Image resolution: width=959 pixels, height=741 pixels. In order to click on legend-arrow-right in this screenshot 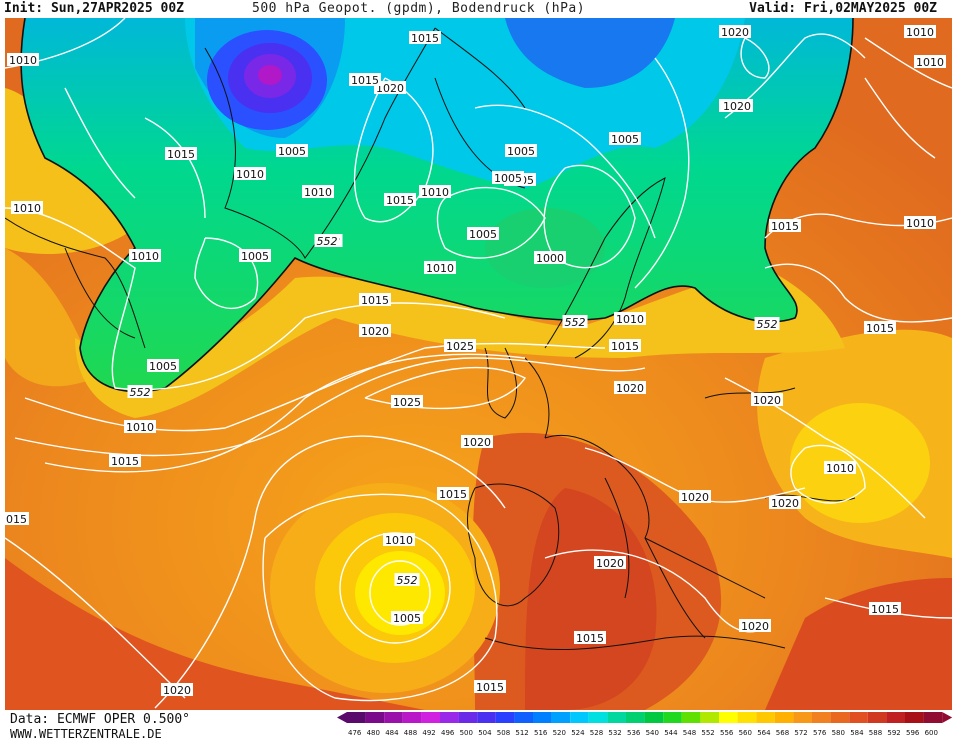, I will do `click(947, 717)`.